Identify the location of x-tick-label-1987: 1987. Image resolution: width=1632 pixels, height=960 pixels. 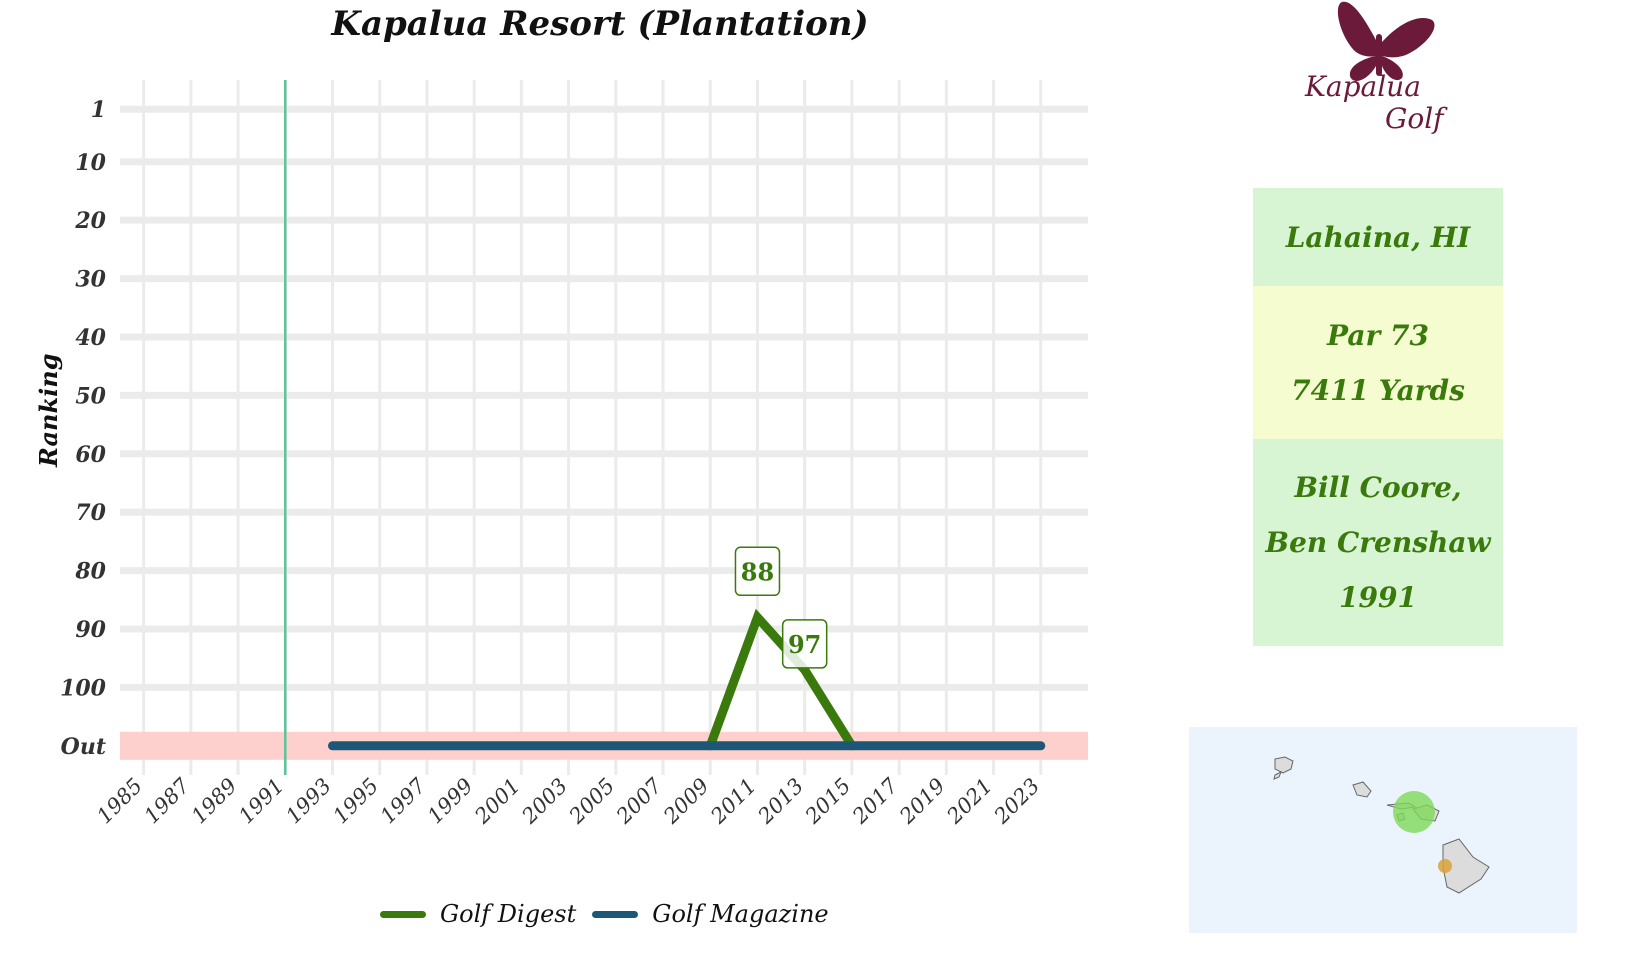
(167, 800).